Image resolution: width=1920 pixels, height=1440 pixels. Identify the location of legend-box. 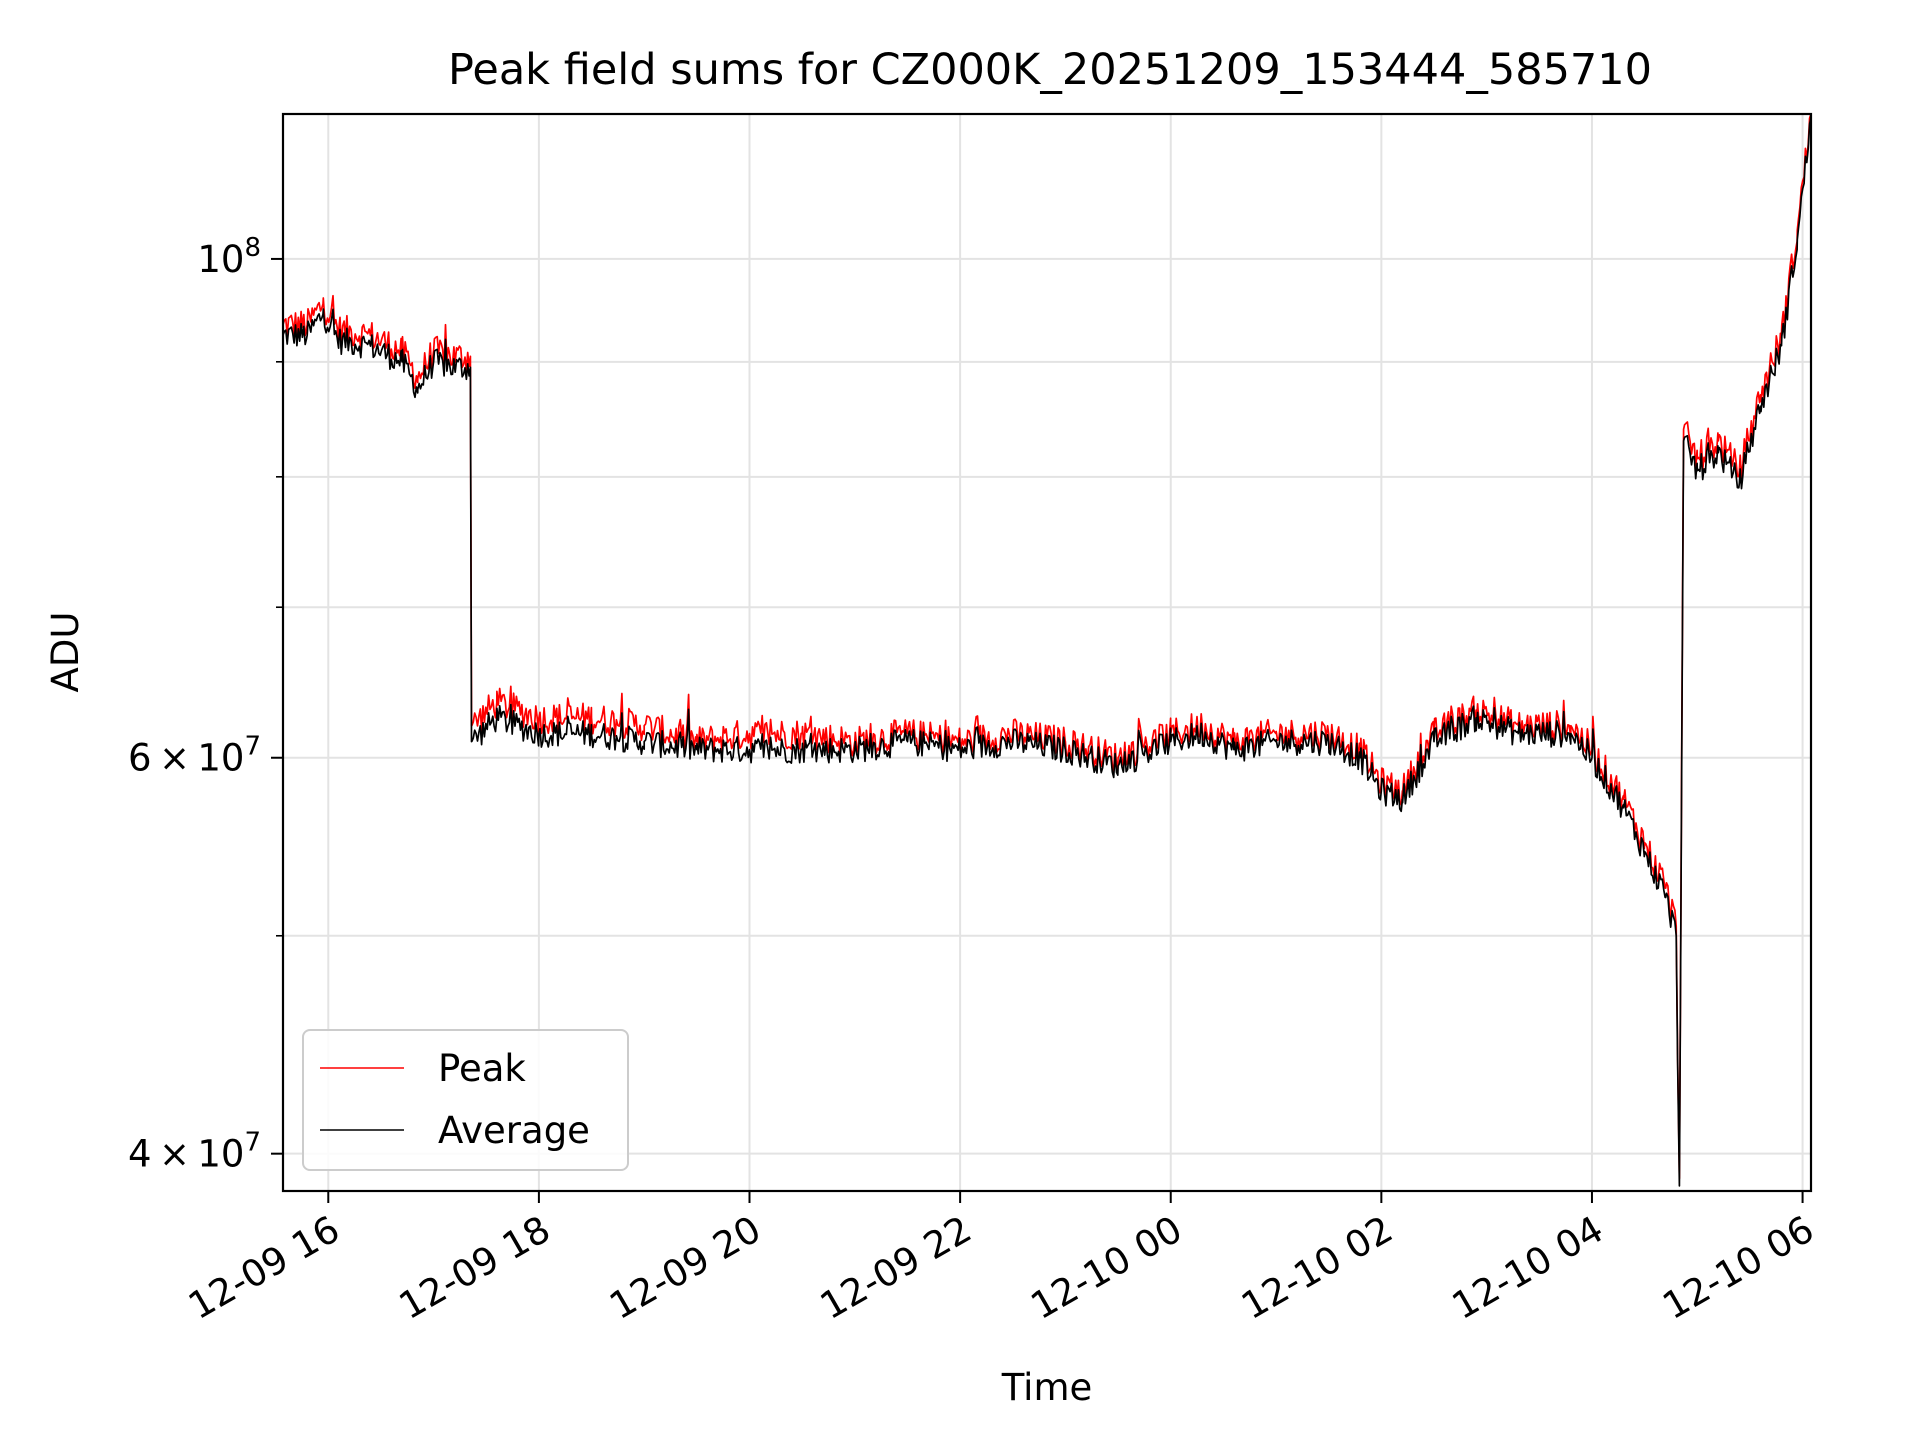
(465, 1100).